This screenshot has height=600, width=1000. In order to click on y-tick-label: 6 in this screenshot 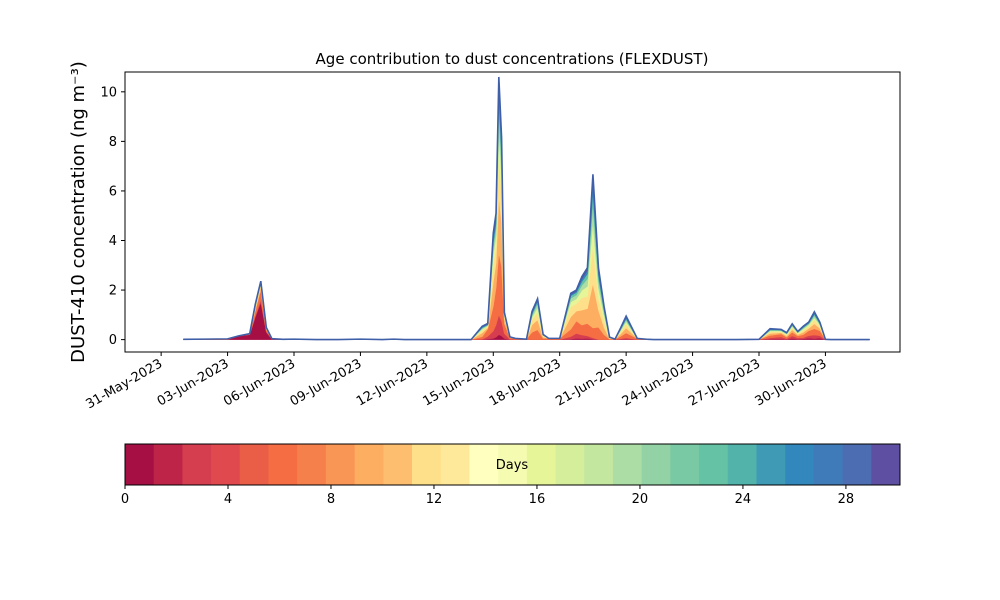, I will do `click(113, 191)`.